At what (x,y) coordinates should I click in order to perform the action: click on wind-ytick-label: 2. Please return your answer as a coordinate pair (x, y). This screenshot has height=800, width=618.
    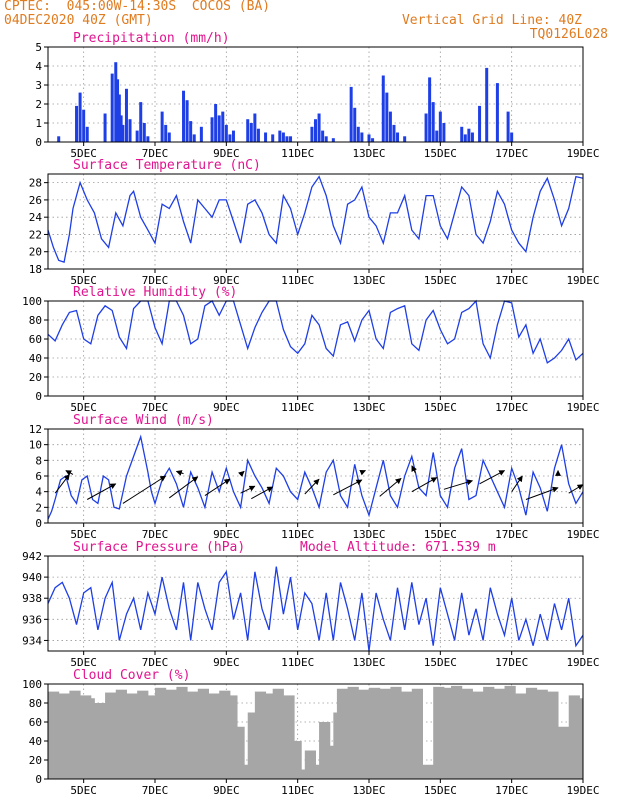
    Looking at the image, I should click on (38, 507).